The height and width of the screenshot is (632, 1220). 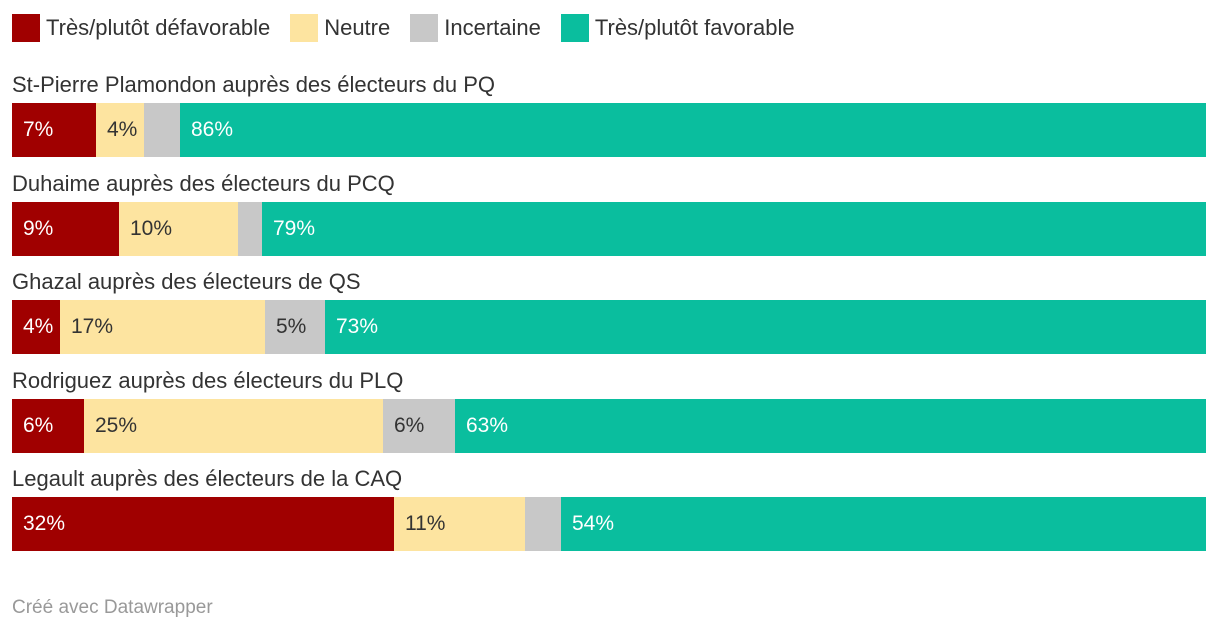 I want to click on data-label: 5%, so click(x=291, y=326).